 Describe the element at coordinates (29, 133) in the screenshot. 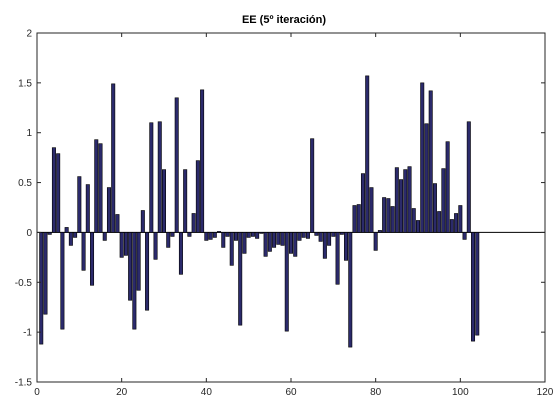

I see `y-tick-label: 1` at that location.